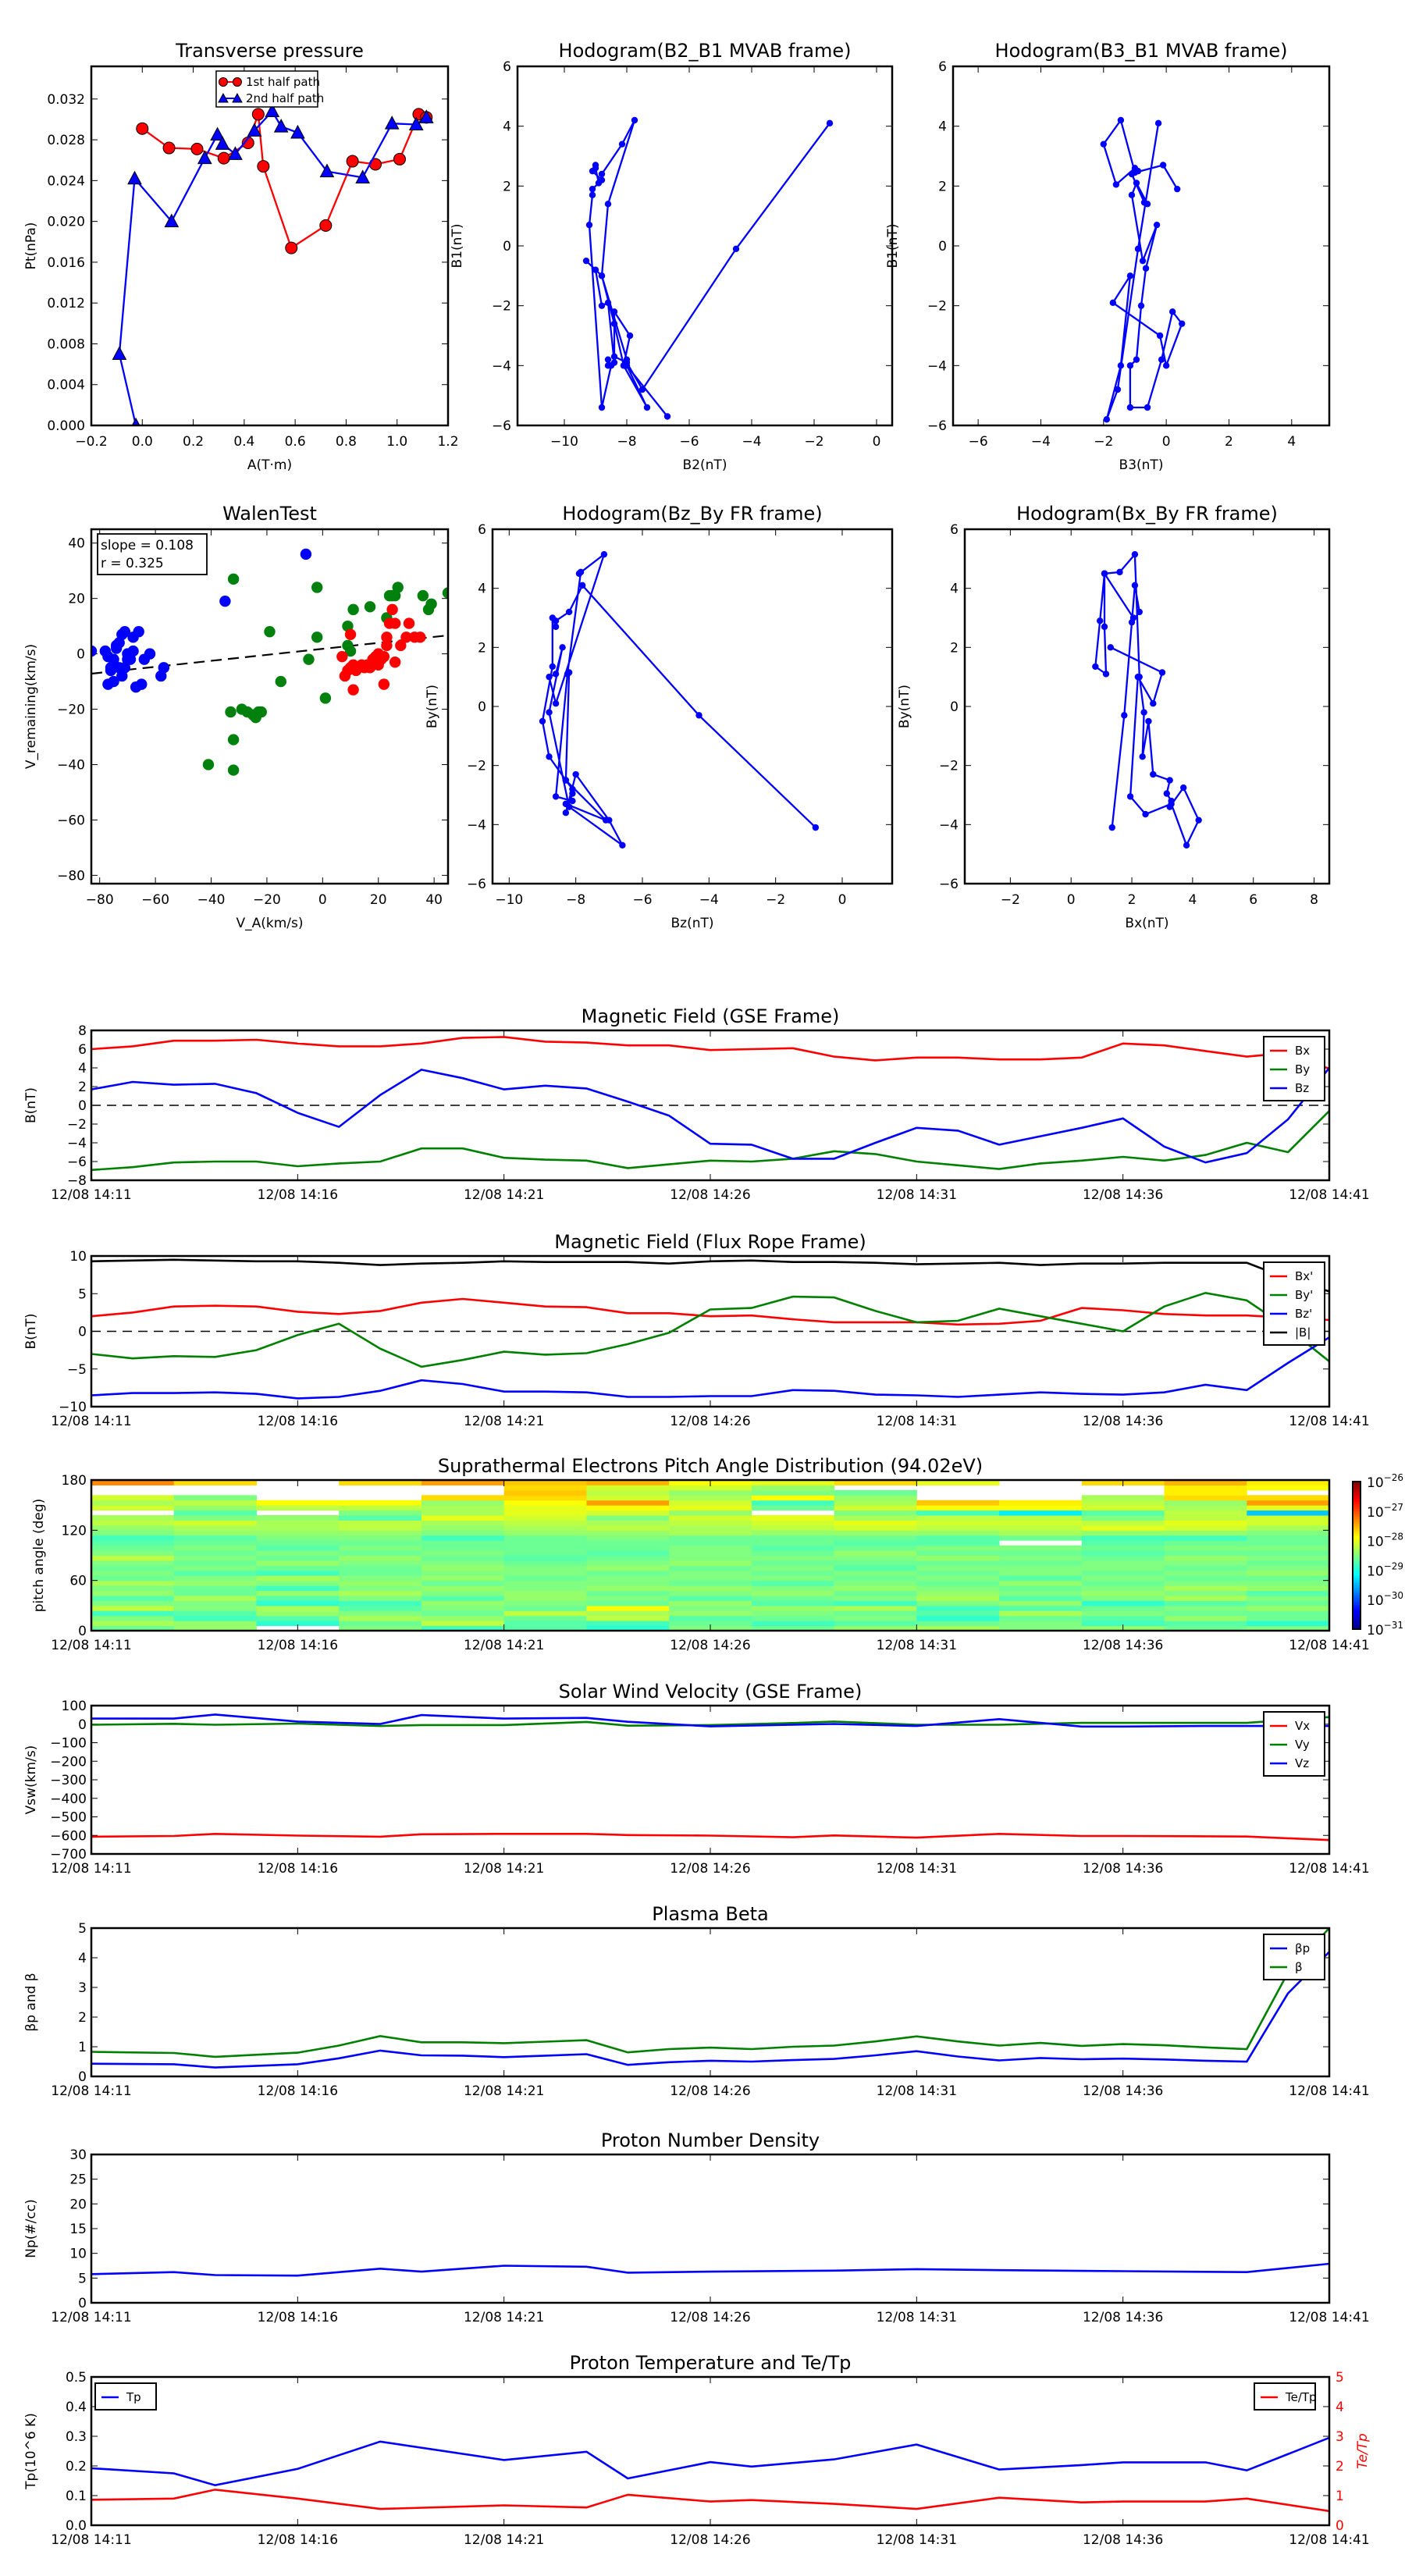 This screenshot has width=1405, height=2576. I want to click on hodogram-bz-by-frame, so click(692, 706).